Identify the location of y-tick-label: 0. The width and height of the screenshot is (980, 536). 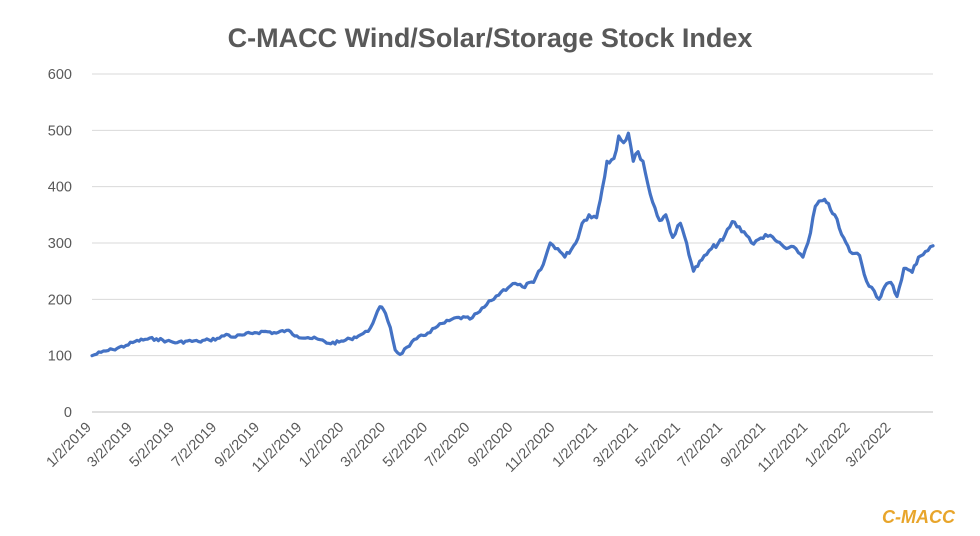
(68, 413).